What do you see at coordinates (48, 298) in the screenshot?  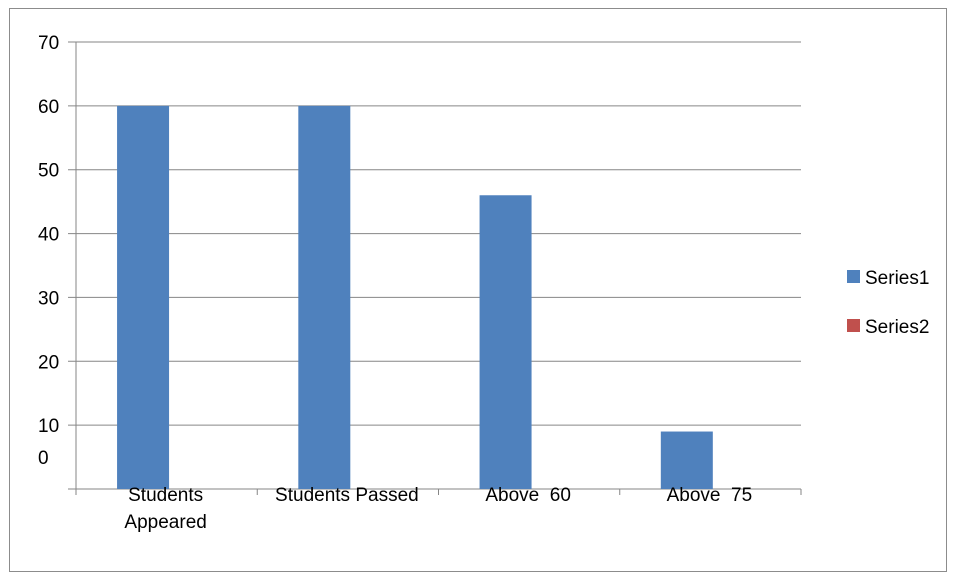 I see `y-tick-label: 30` at bounding box center [48, 298].